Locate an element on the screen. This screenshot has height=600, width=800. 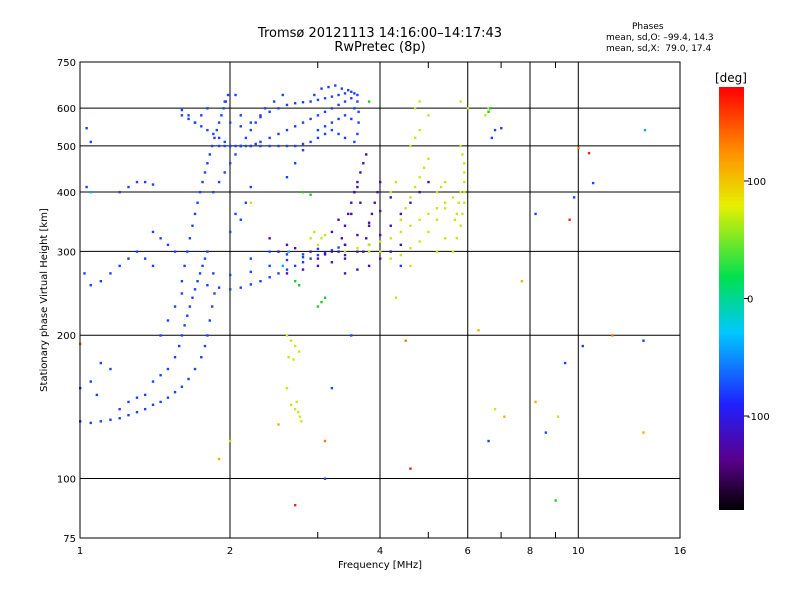
chart-title-line1: Tromsø 20121113 14:16:00–14:17:43 is located at coordinates (380, 33).